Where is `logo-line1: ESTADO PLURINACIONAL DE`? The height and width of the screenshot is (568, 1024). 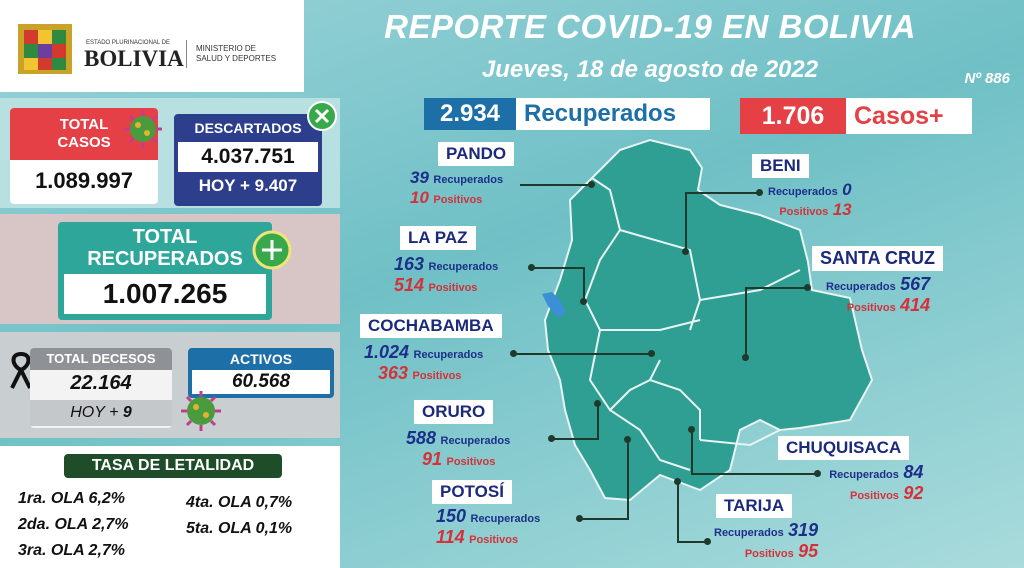
logo-line1: ESTADO PLURINACIONAL DE is located at coordinates (128, 43).